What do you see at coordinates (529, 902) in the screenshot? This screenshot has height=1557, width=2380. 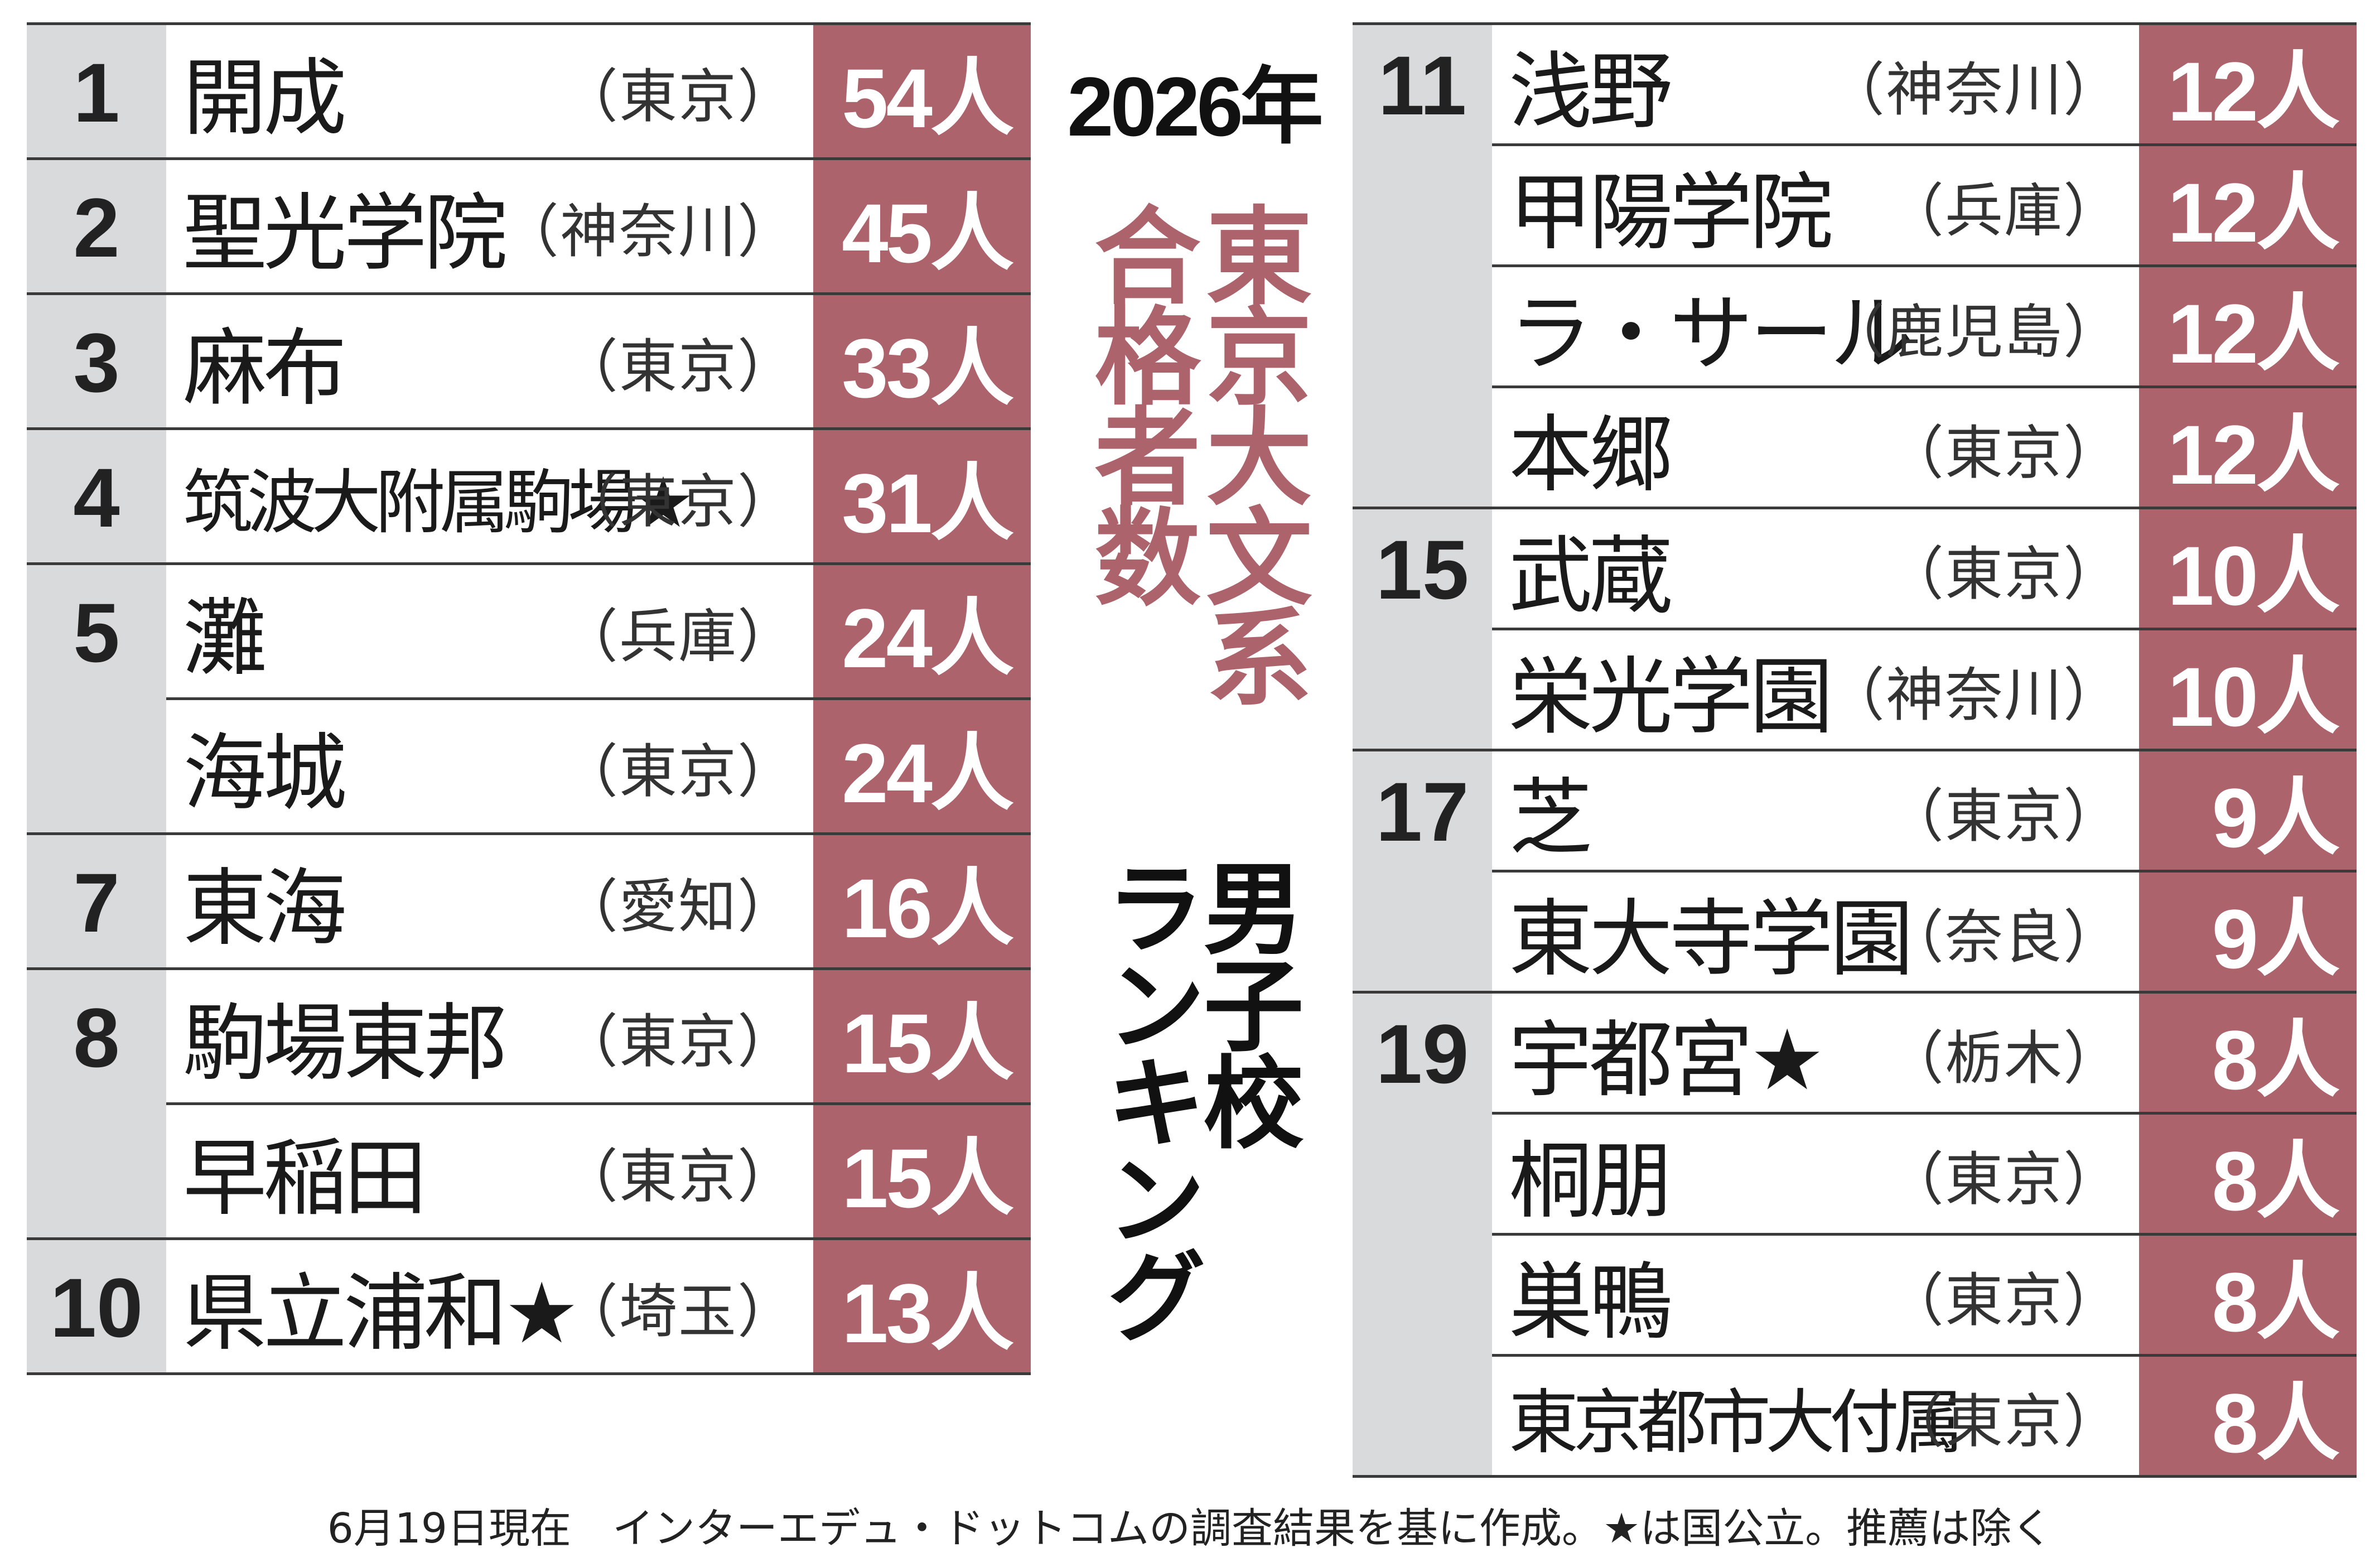 I see `table-row: 7 東海 （愛知） 16人` at bounding box center [529, 902].